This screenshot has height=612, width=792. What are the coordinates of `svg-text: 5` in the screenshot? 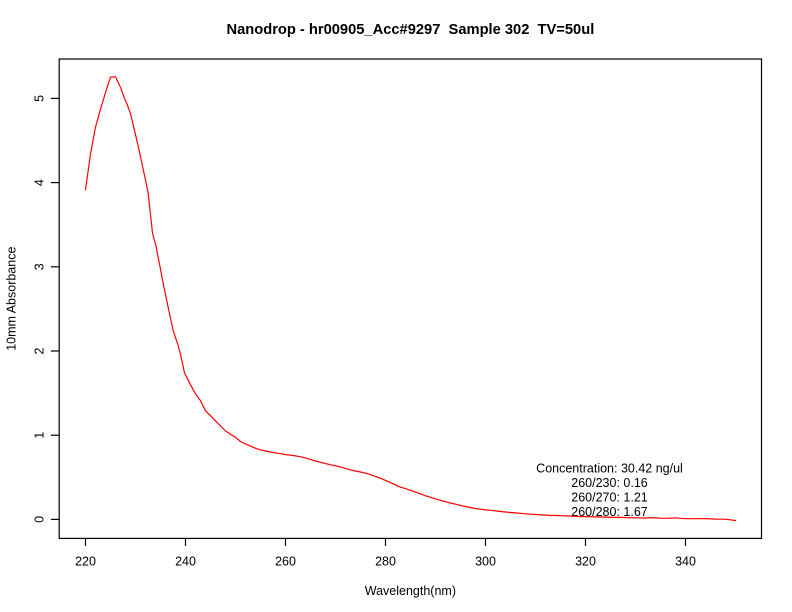 It's located at (39, 98).